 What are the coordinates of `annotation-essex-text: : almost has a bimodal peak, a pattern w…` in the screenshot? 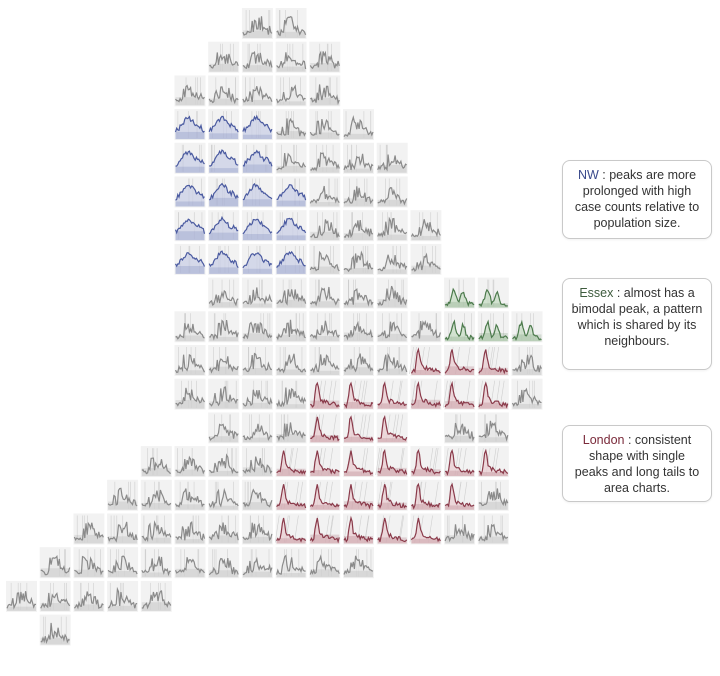 It's located at (637, 317).